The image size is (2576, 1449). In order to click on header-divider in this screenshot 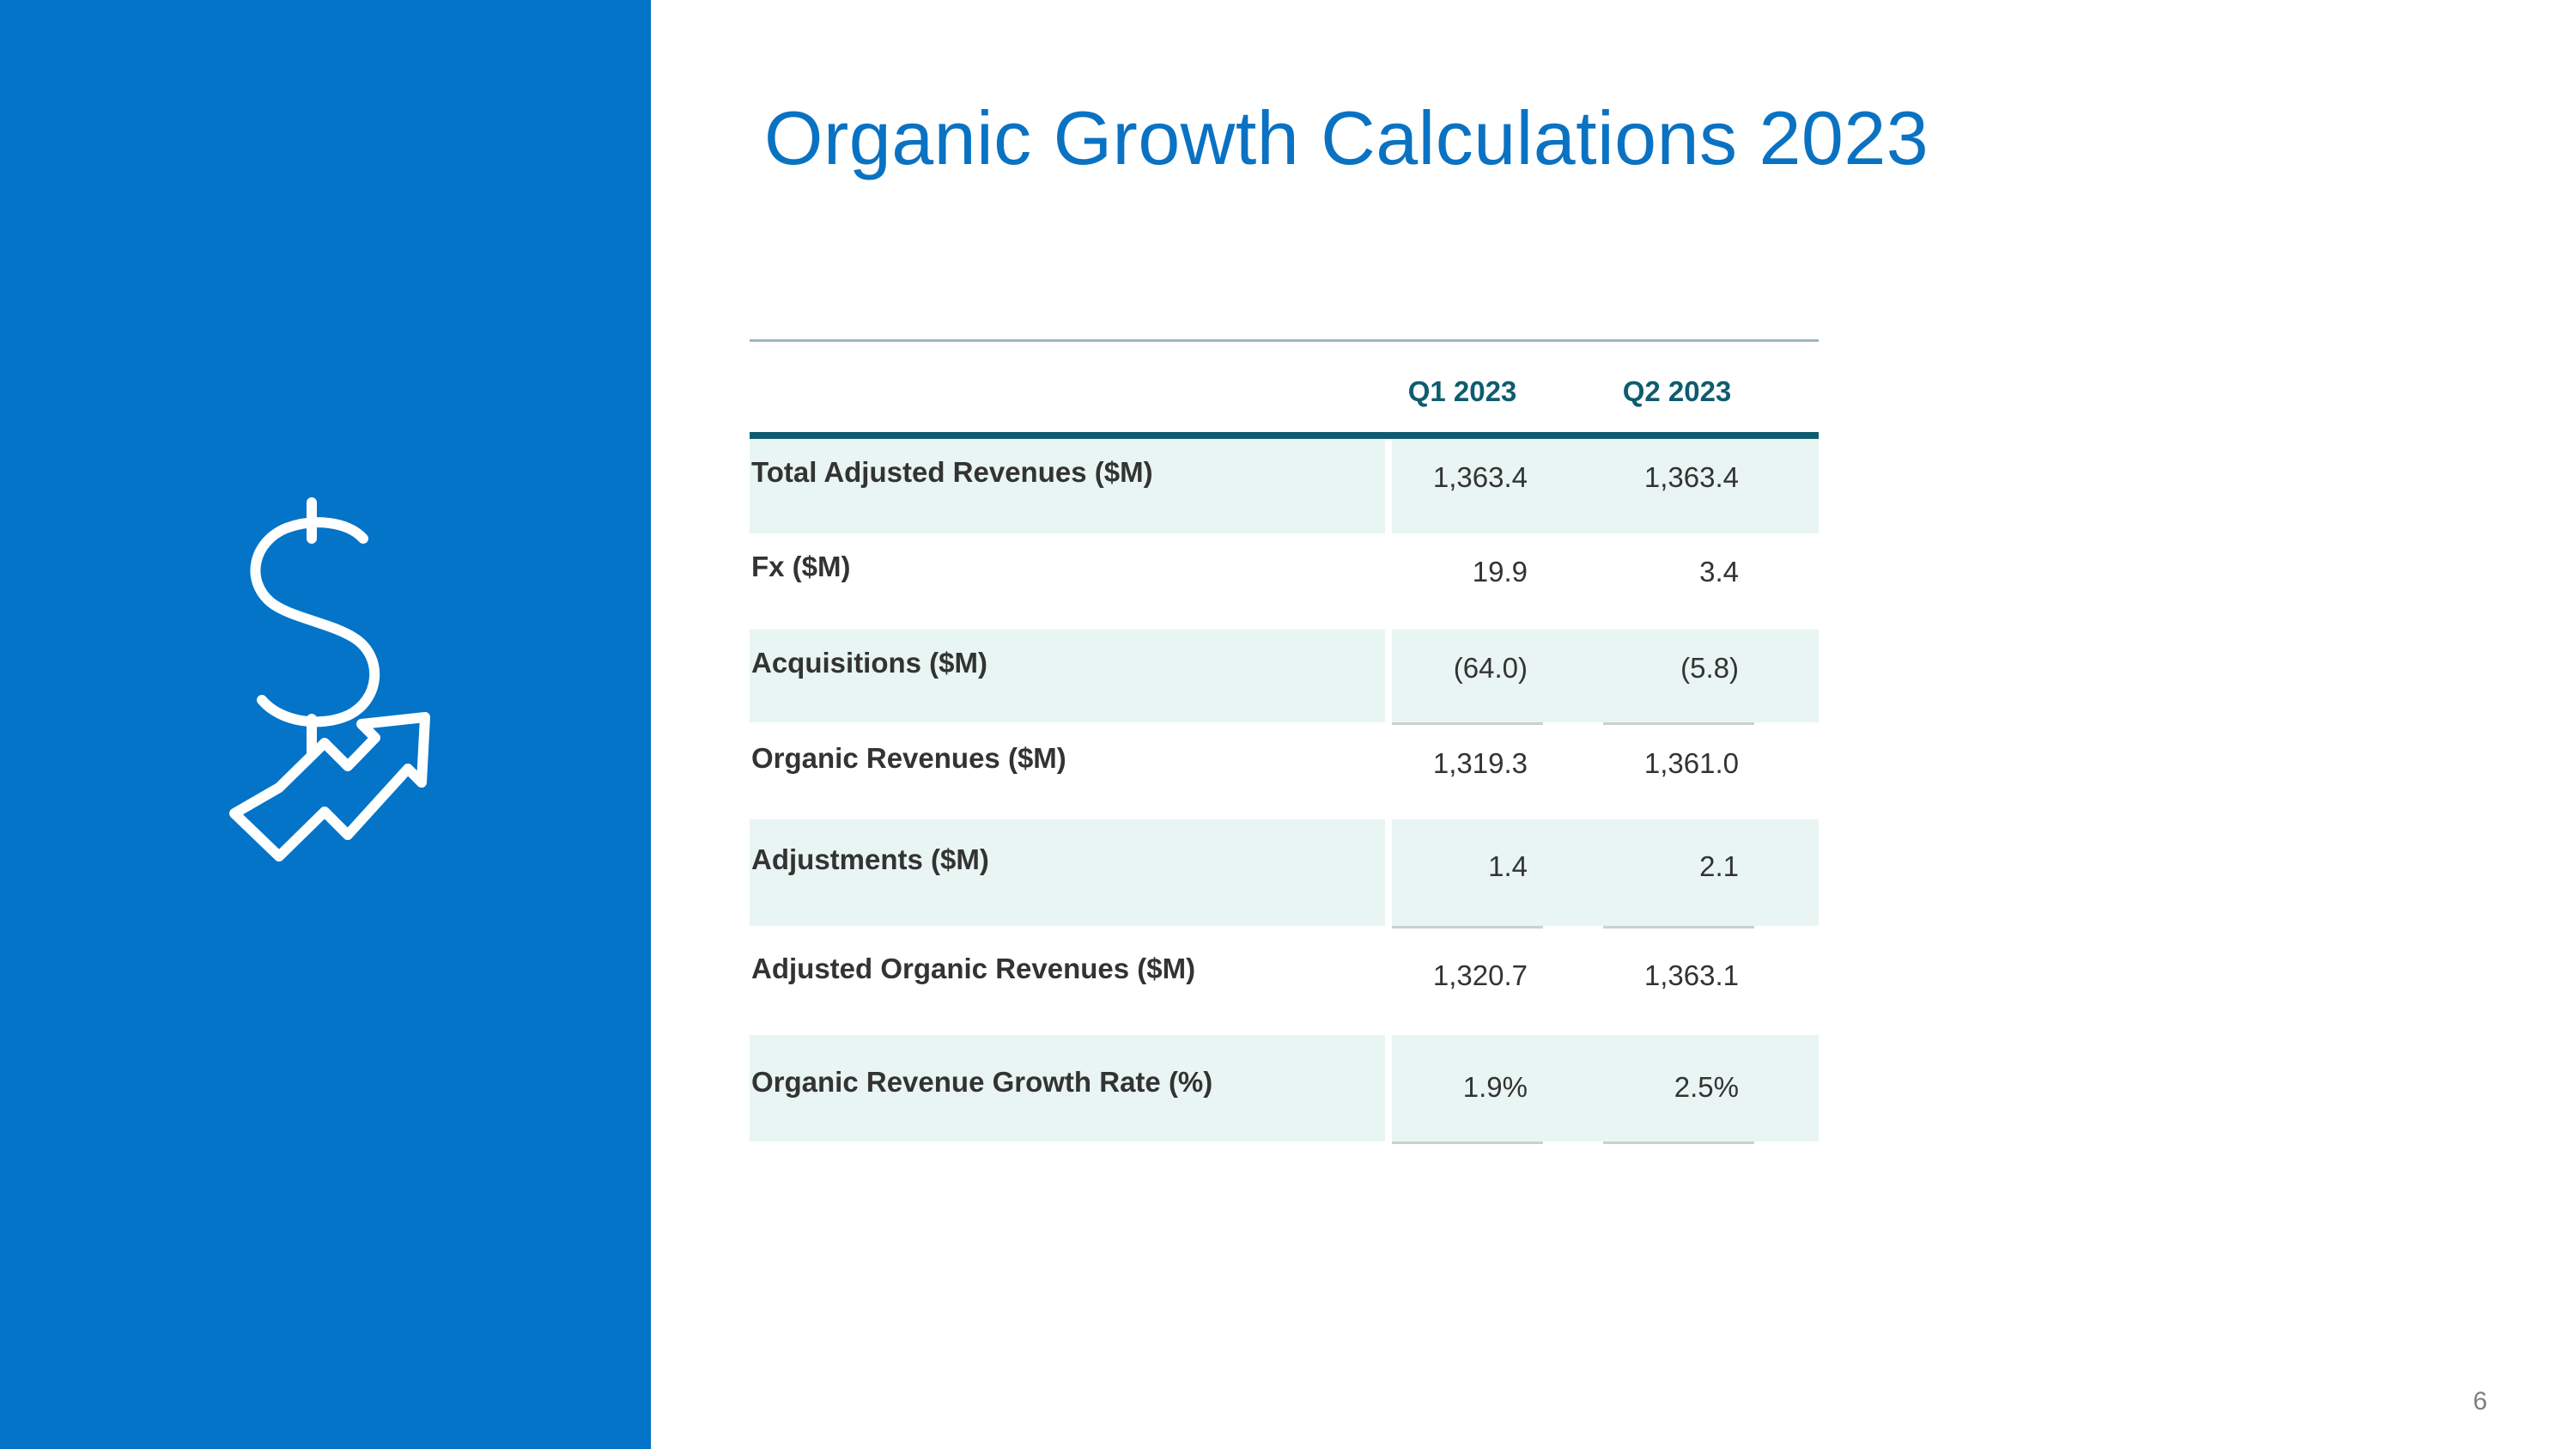, I will do `click(1284, 435)`.